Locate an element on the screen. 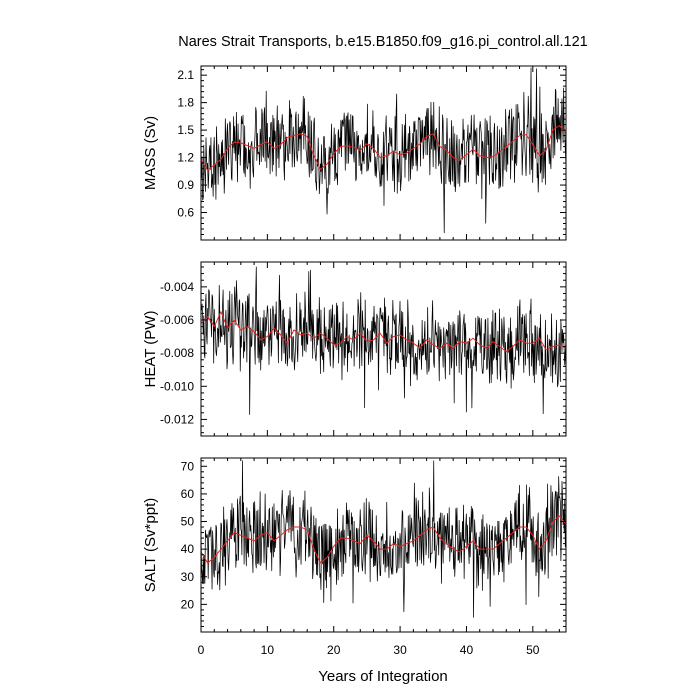 This screenshot has width=700, height=700. mass-y-tick-label: 2.1 is located at coordinates (185, 75).